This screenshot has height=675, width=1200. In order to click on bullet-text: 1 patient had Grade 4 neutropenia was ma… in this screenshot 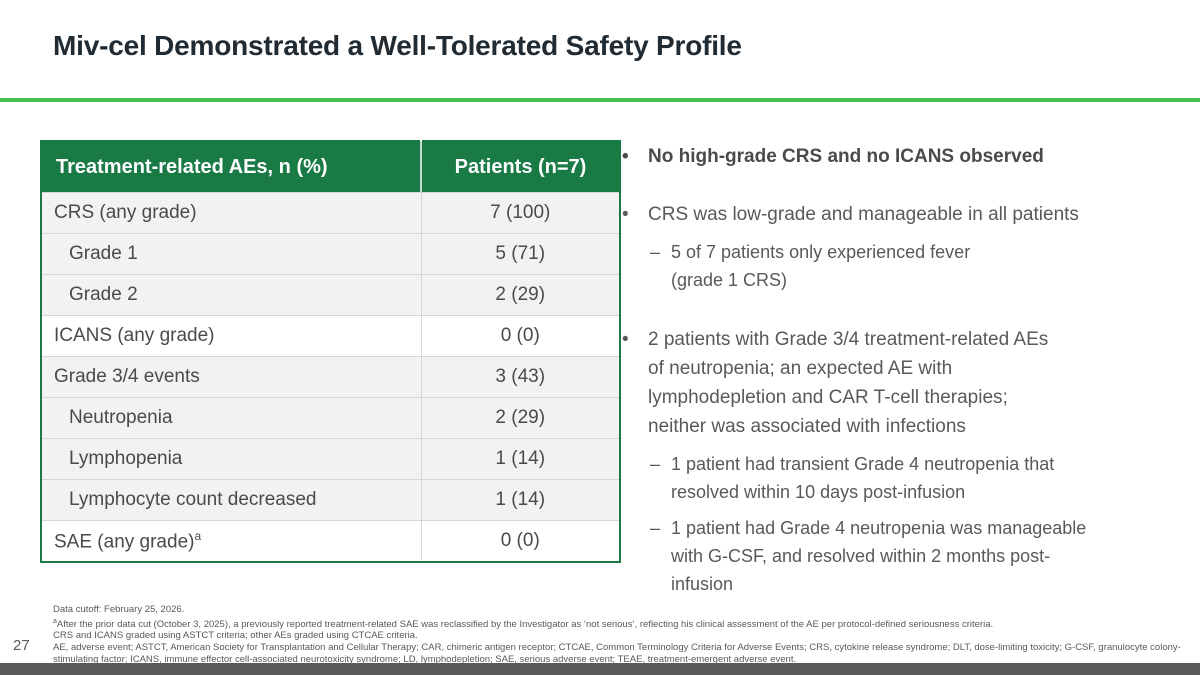, I will do `click(879, 556)`.